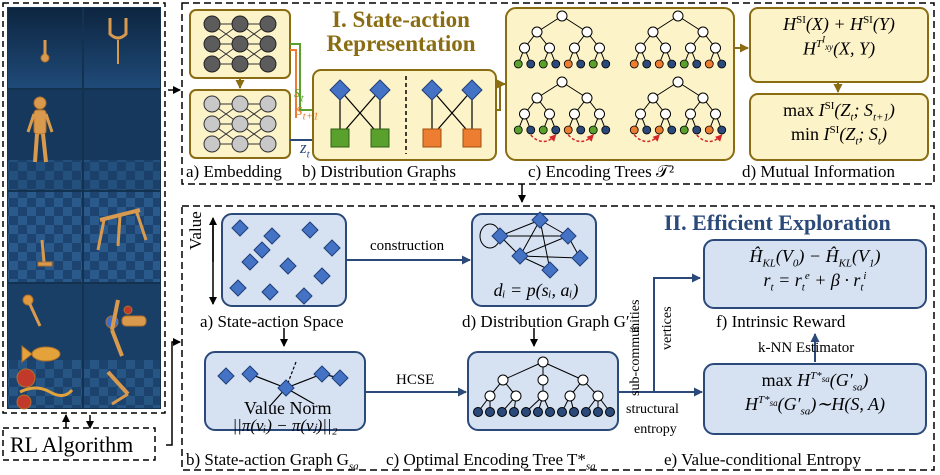  What do you see at coordinates (536, 290) in the screenshot?
I see `distribution-formula: dᵢ = p(sᵢ, aᵢ)` at bounding box center [536, 290].